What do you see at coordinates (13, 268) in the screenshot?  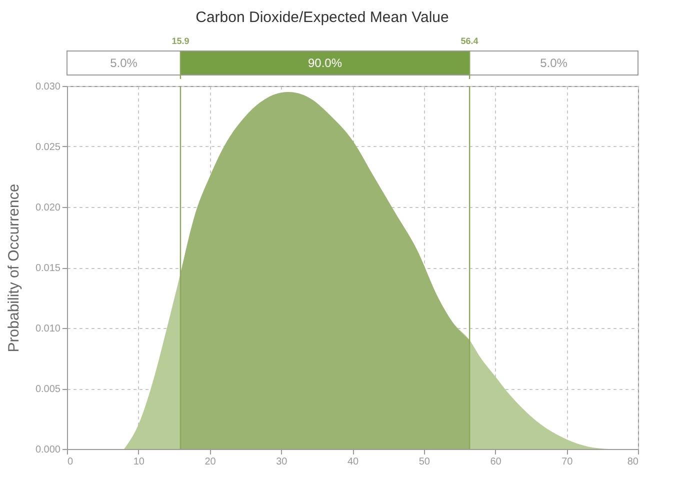 I see `y-axis-title: Probability of Occurrence` at bounding box center [13, 268].